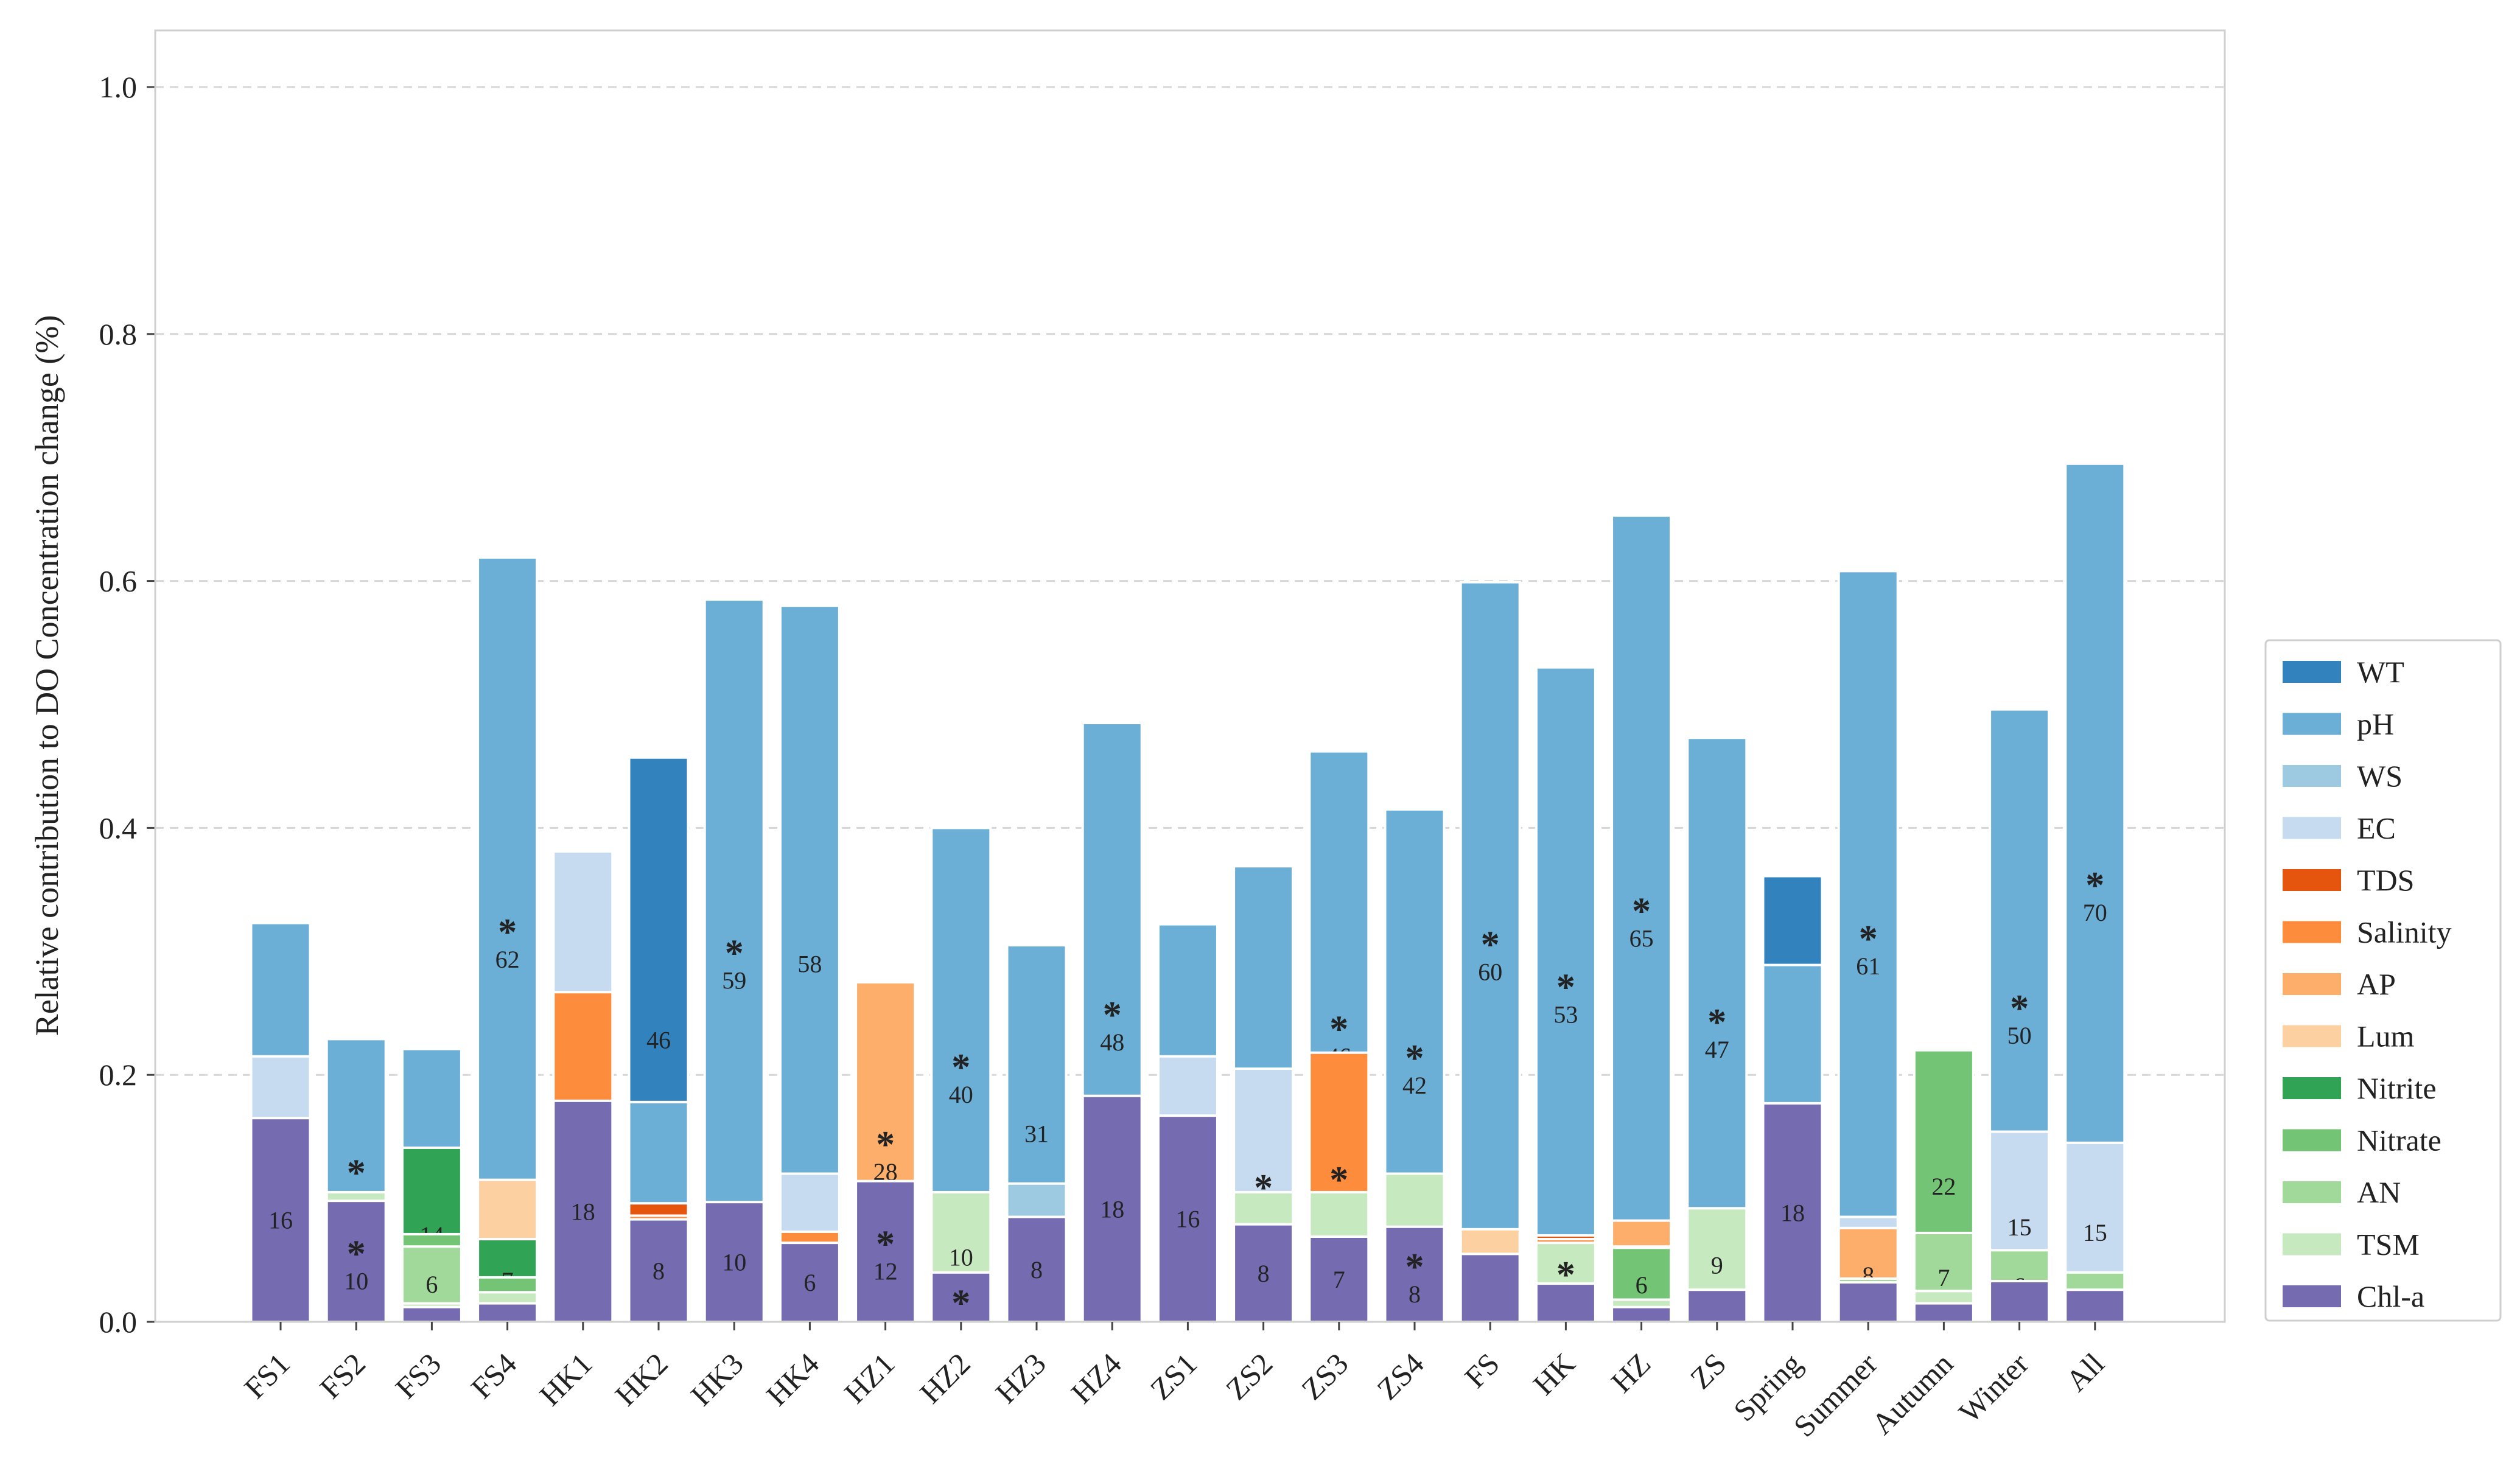 Image resolution: width=2520 pixels, height=1474 pixels. Describe the element at coordinates (2312, 880) in the screenshot. I see `legend-swatch-TDS` at that location.